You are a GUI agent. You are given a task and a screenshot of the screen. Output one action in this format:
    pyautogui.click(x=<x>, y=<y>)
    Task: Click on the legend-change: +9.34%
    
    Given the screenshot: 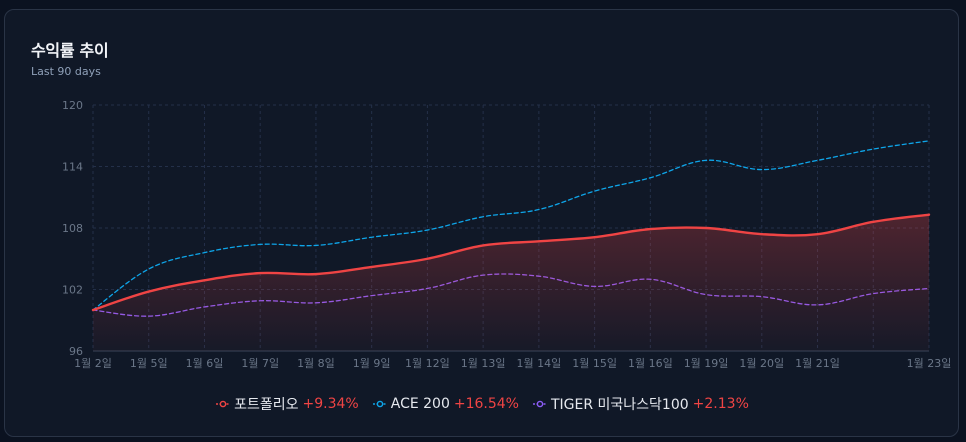 What is the action you would take?
    pyautogui.click(x=330, y=404)
    